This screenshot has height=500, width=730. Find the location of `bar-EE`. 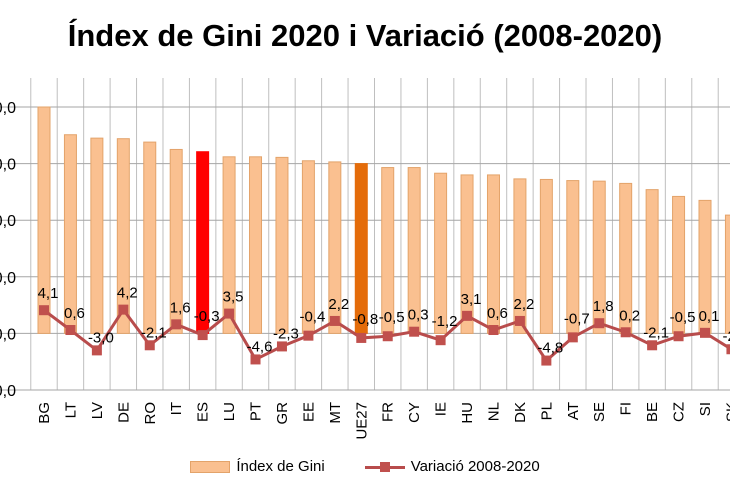

bar-EE is located at coordinates (308, 247).